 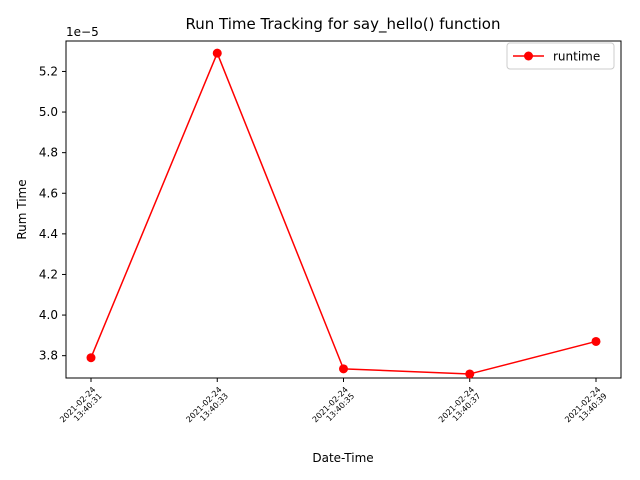 I want to click on y-offset-text: 1e−5, so click(x=82, y=32).